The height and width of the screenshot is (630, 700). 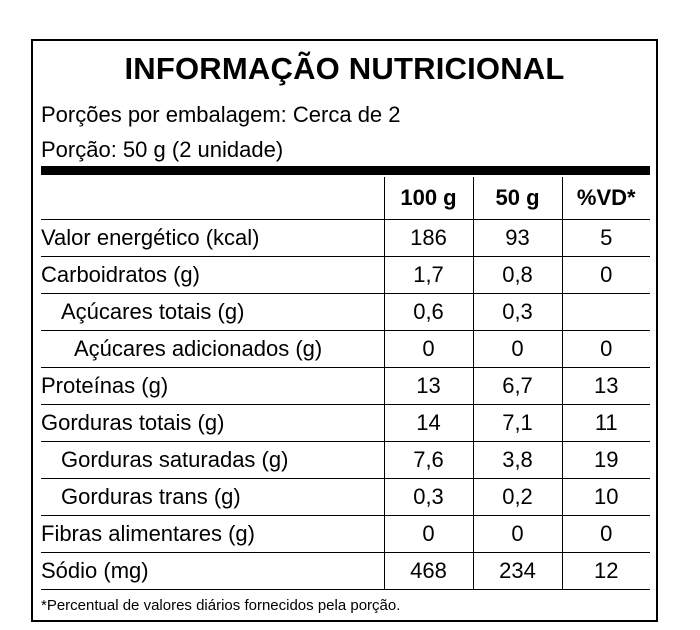 What do you see at coordinates (345, 170) in the screenshot?
I see `thick-divider` at bounding box center [345, 170].